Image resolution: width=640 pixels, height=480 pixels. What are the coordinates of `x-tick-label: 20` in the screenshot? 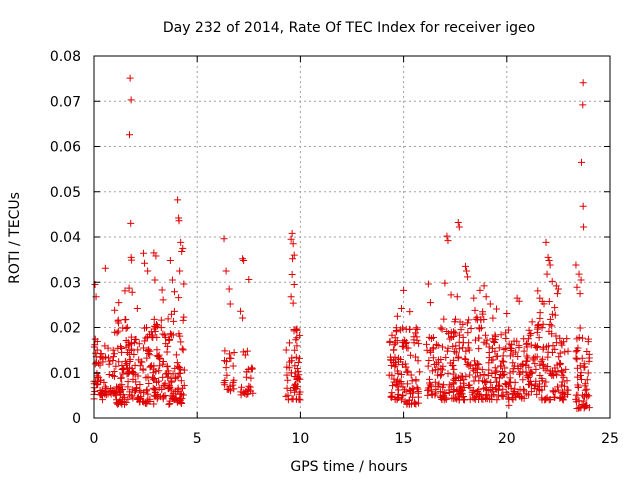 It's located at (507, 439).